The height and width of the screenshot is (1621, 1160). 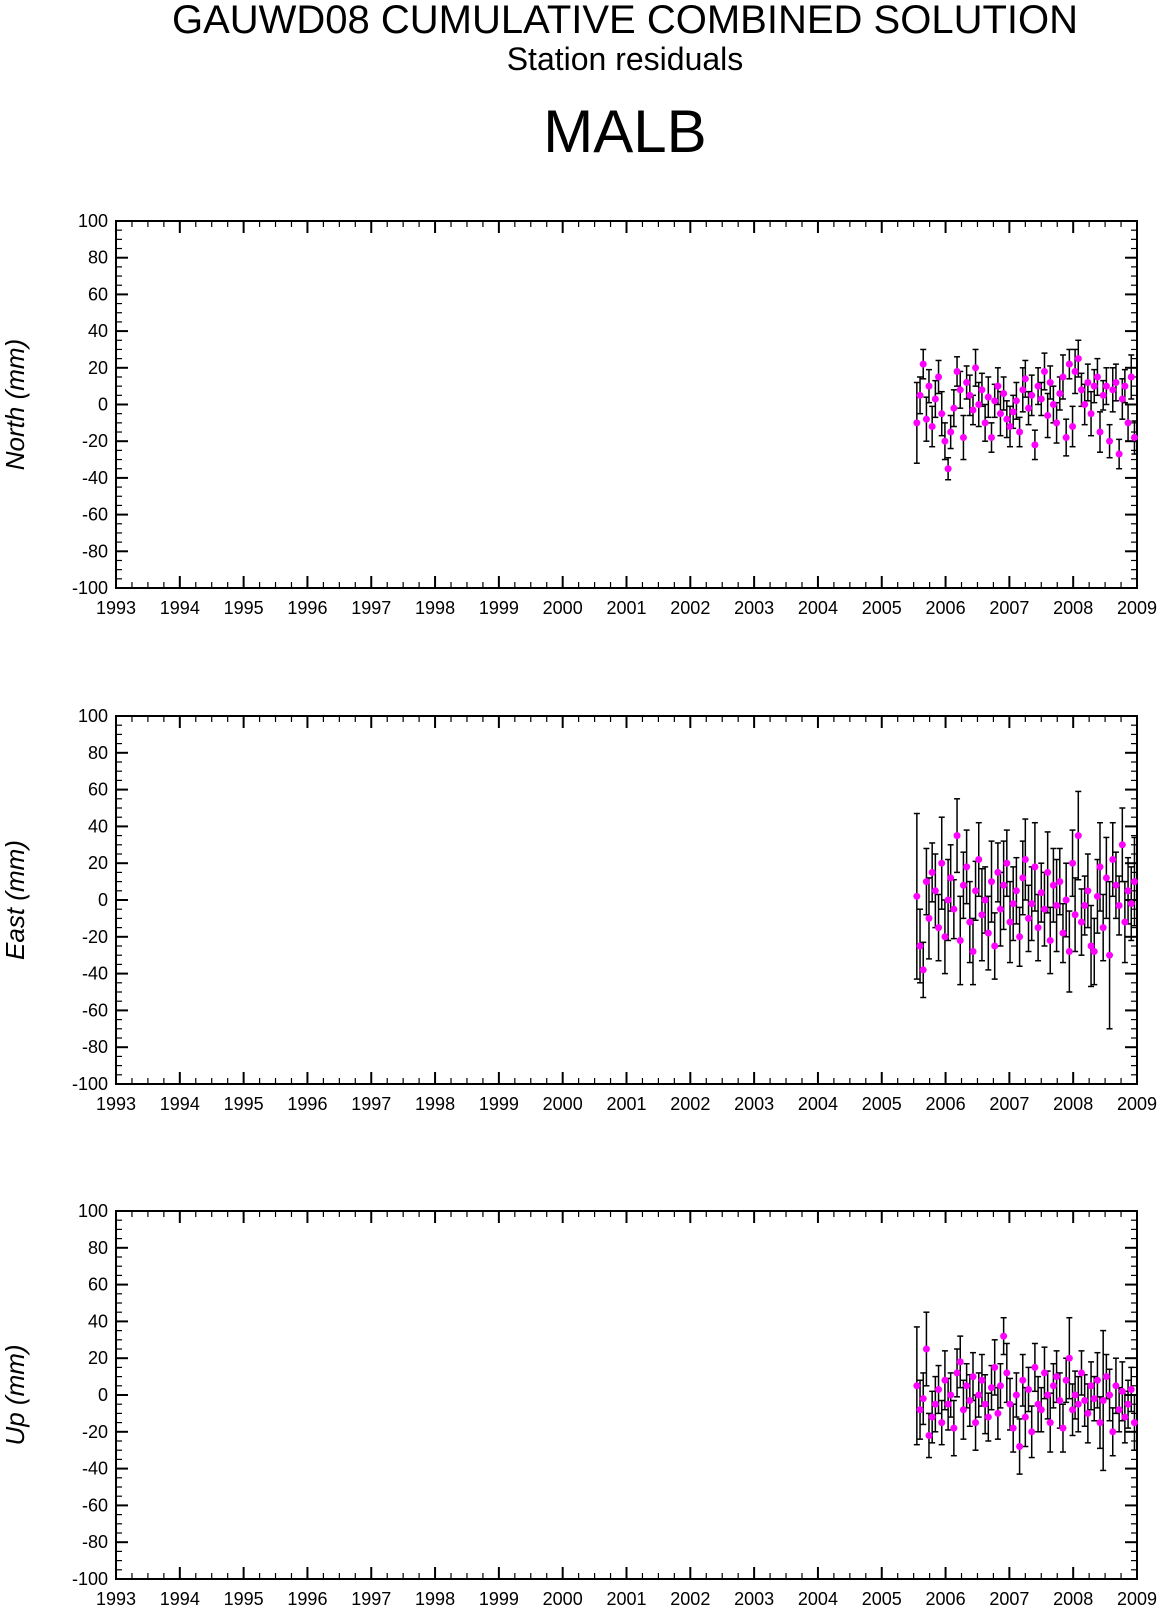 I want to click on y-axis-label: East (mm), so click(x=15, y=900).